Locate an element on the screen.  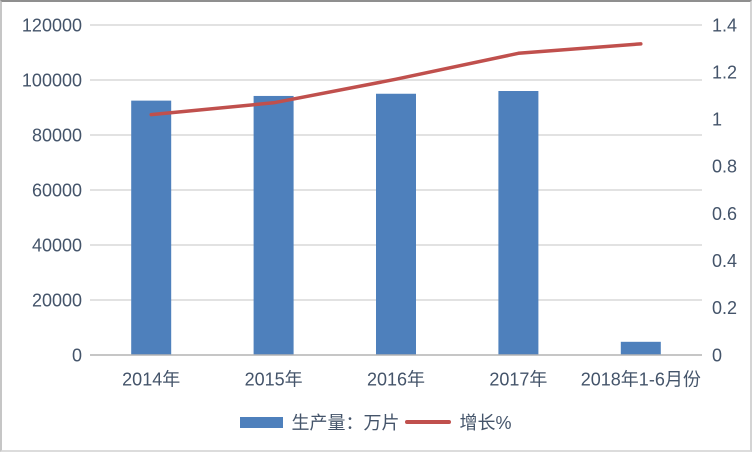
x-axis-label: 2018年1-6月份 is located at coordinates (641, 379).